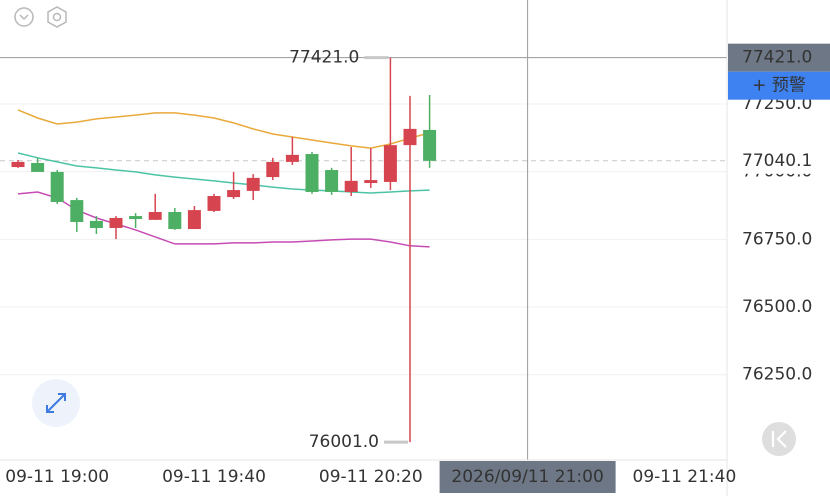 The height and width of the screenshot is (496, 830). I want to click on crosshair-y-label: 77421.0, so click(777, 58).